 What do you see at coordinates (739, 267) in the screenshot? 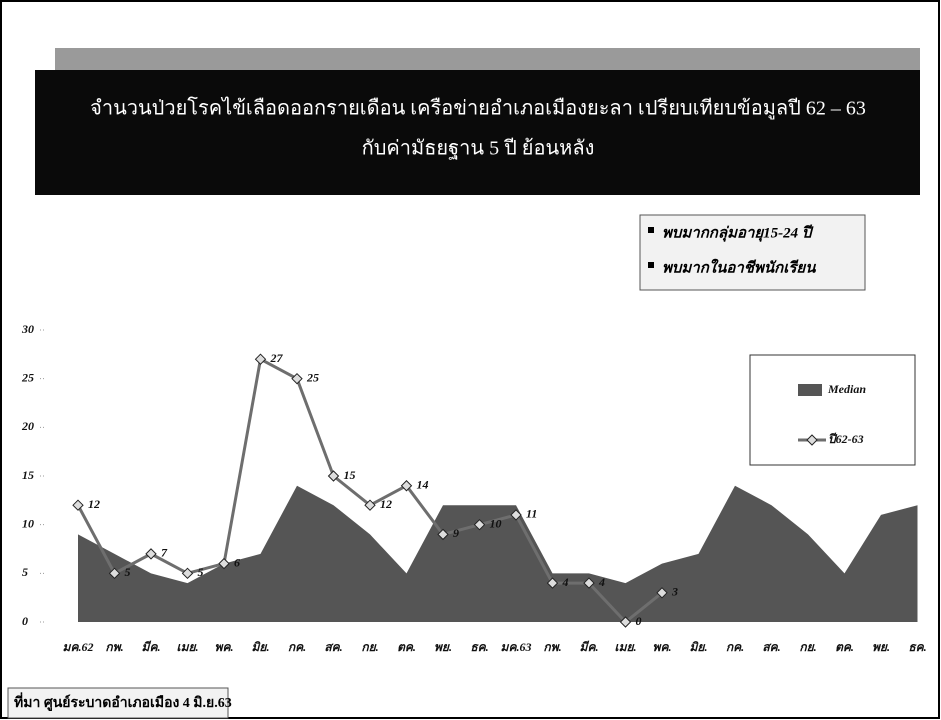
I see `note: พบมากในอาชีพนักเรียน` at bounding box center [739, 267].